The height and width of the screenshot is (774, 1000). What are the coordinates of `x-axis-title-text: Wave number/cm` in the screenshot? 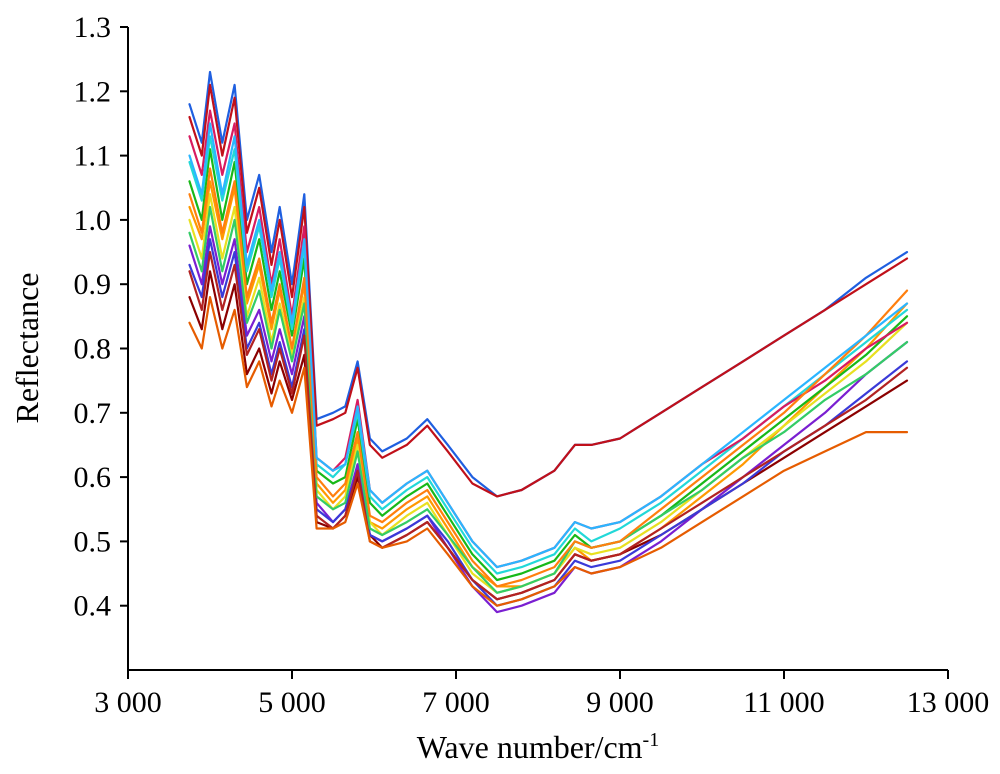 It's located at (530, 747).